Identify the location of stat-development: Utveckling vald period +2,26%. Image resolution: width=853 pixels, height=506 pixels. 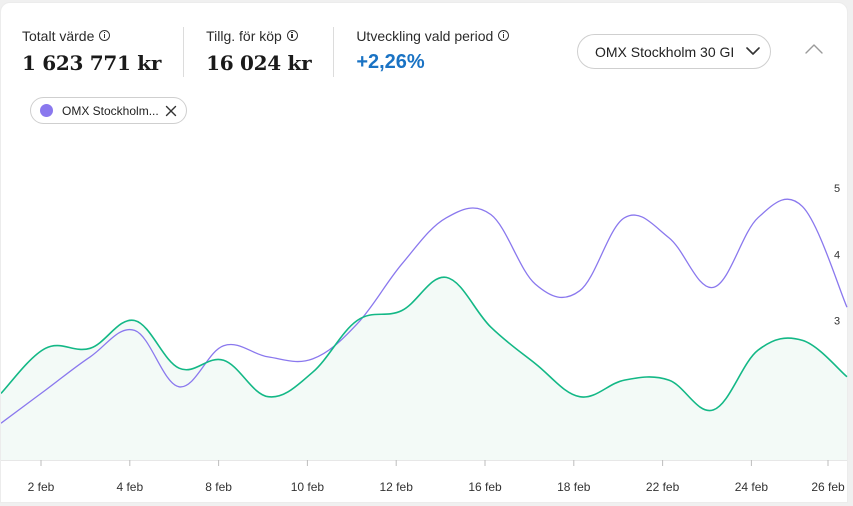
(432, 52).